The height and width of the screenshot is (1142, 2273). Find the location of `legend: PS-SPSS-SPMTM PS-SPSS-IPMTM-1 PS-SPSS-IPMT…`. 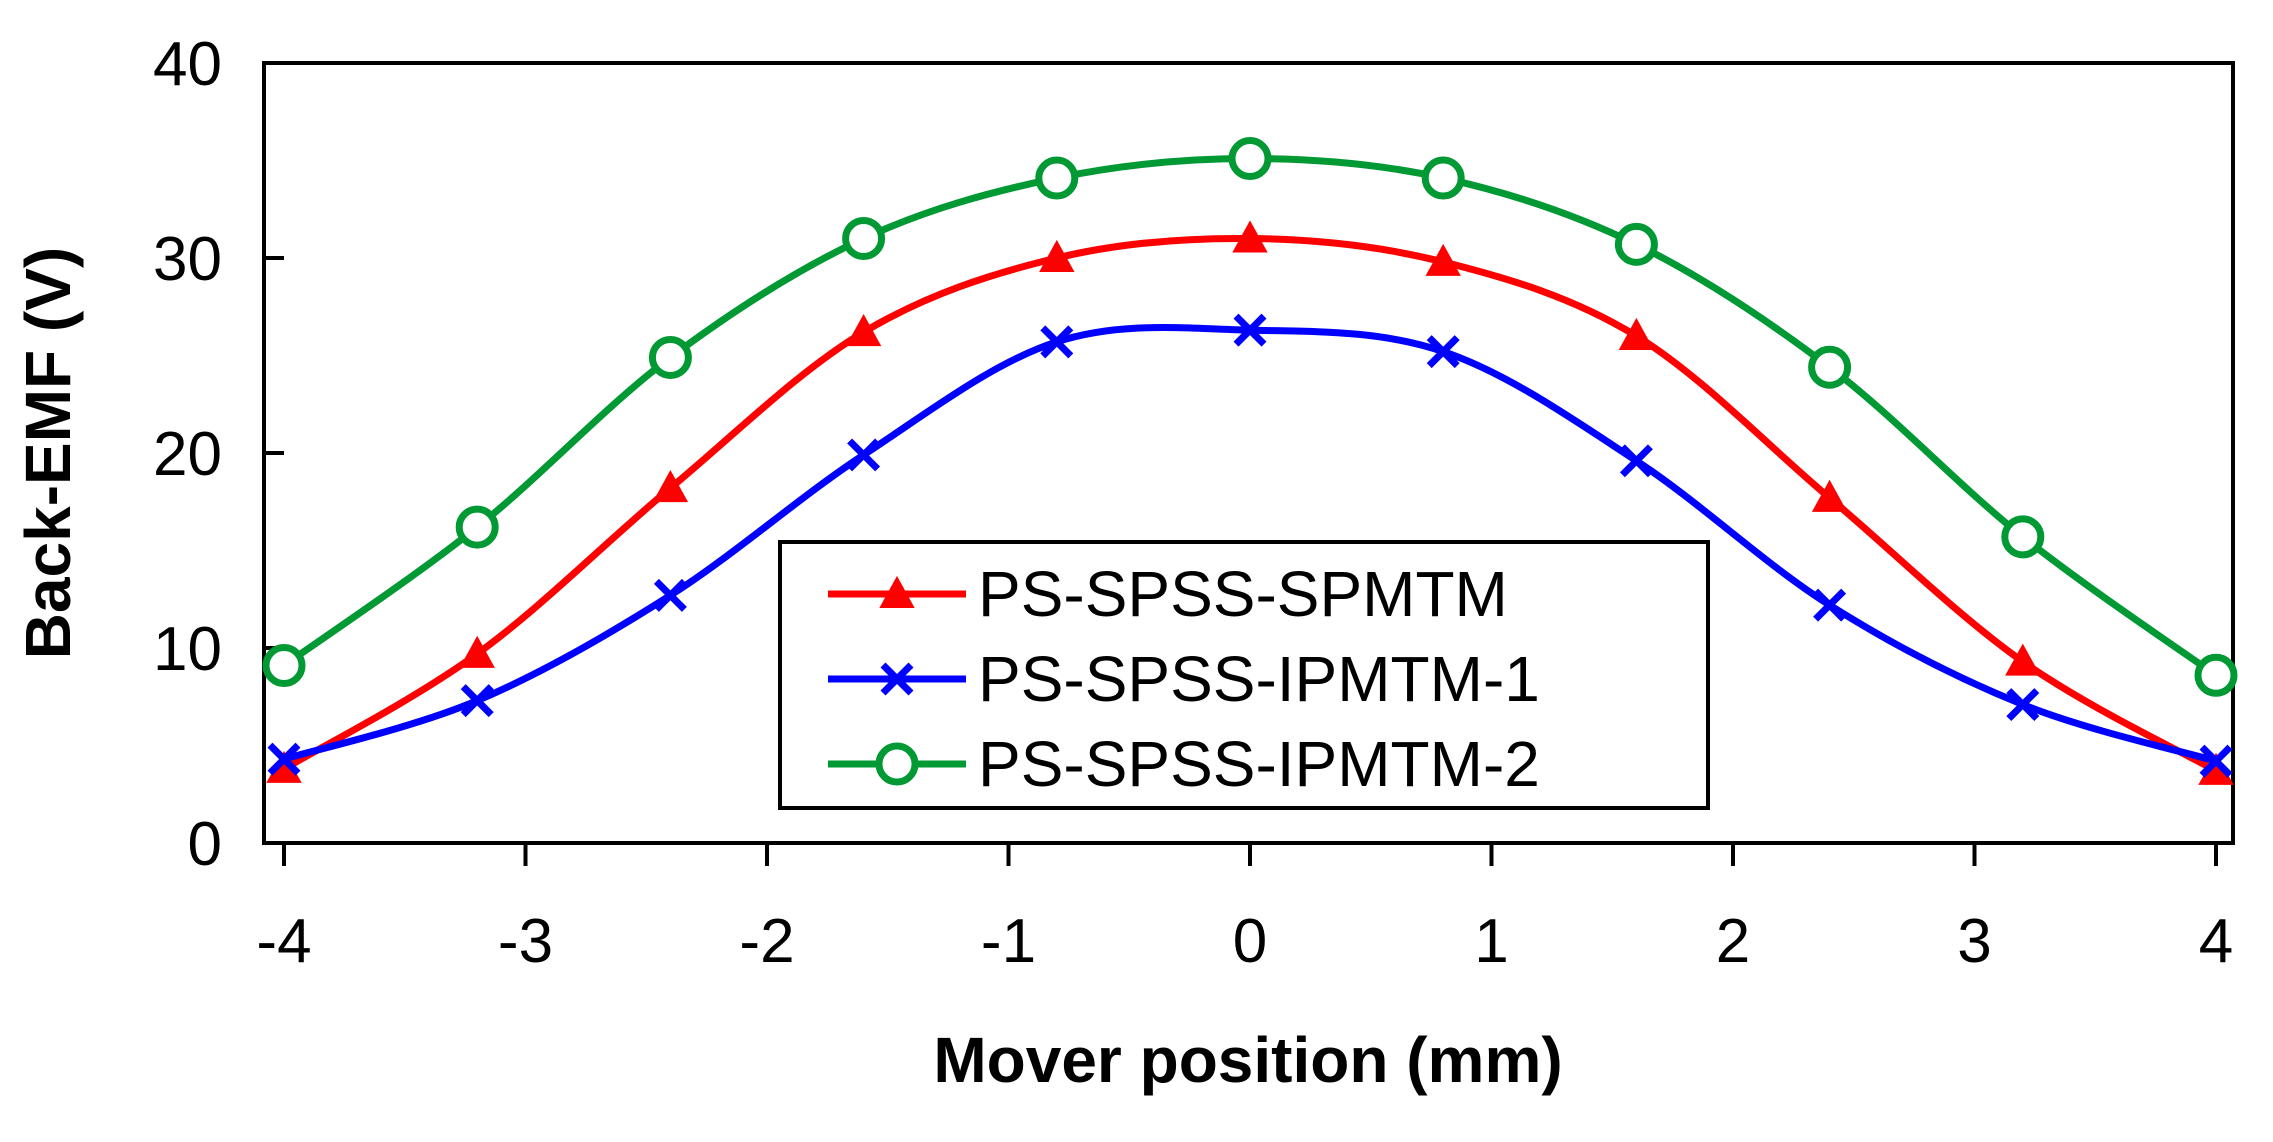

legend: PS-SPSS-SPMTM PS-SPSS-IPMTM-1 PS-SPSS-IPMT… is located at coordinates (1244, 675).